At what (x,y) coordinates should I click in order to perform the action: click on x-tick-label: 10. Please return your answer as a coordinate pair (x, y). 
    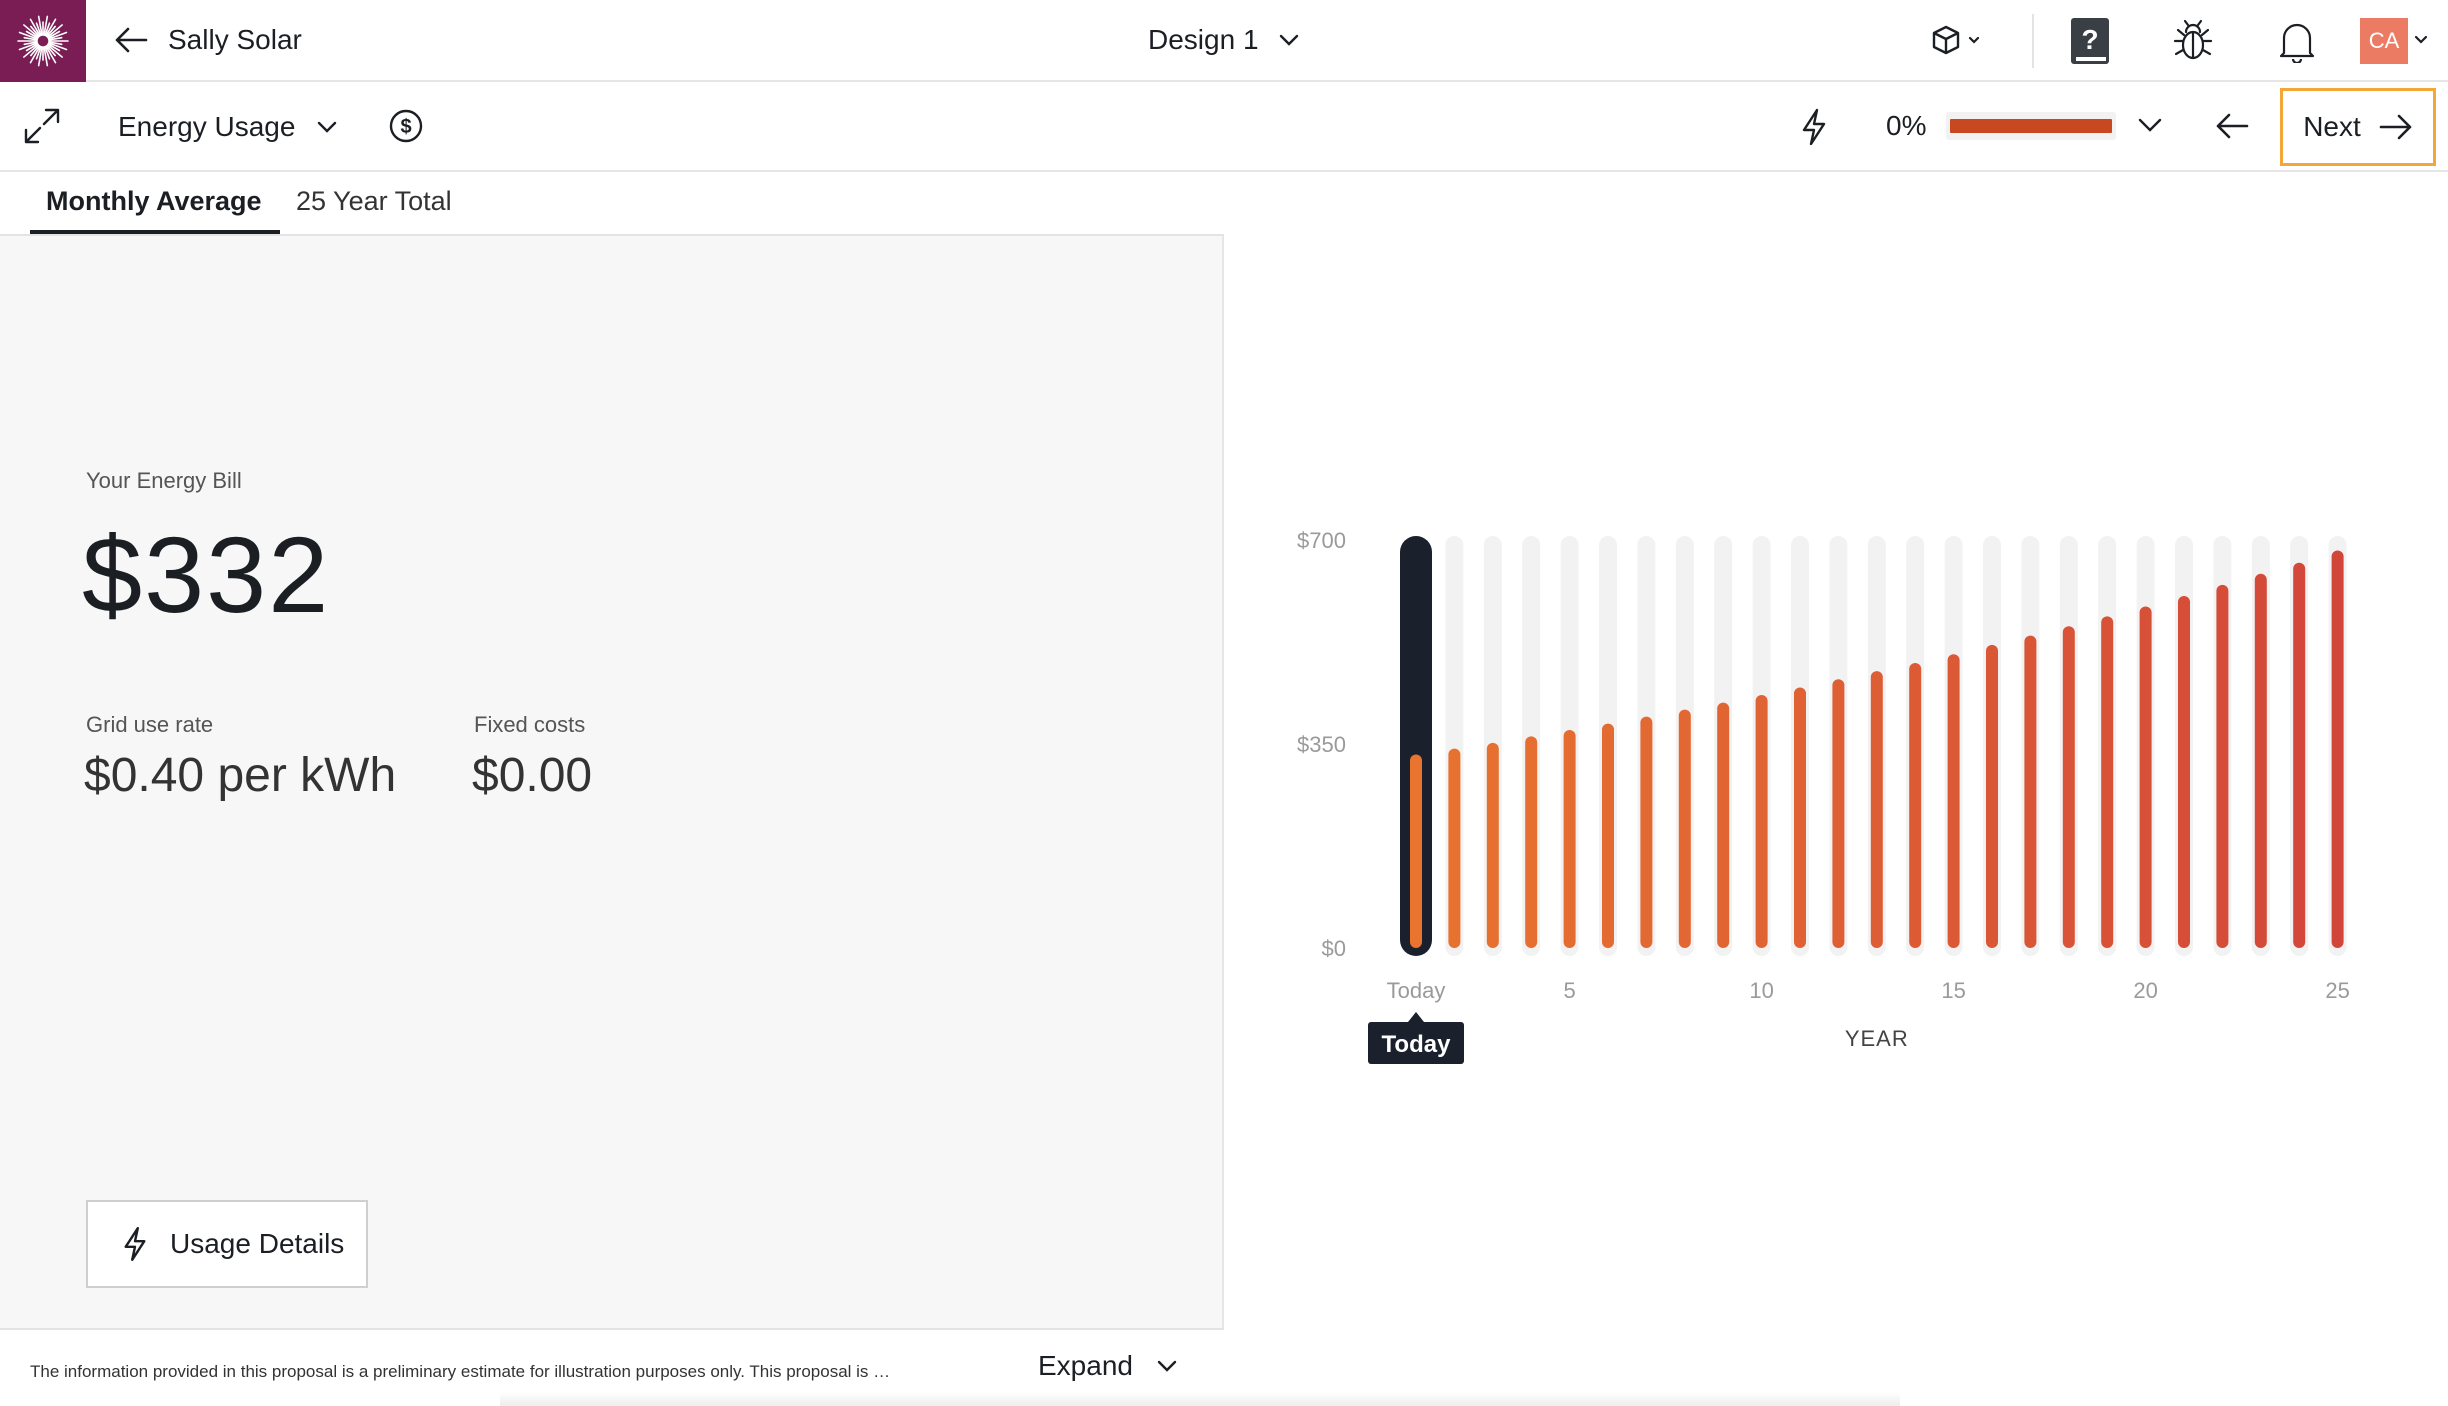
    Looking at the image, I should click on (1761, 990).